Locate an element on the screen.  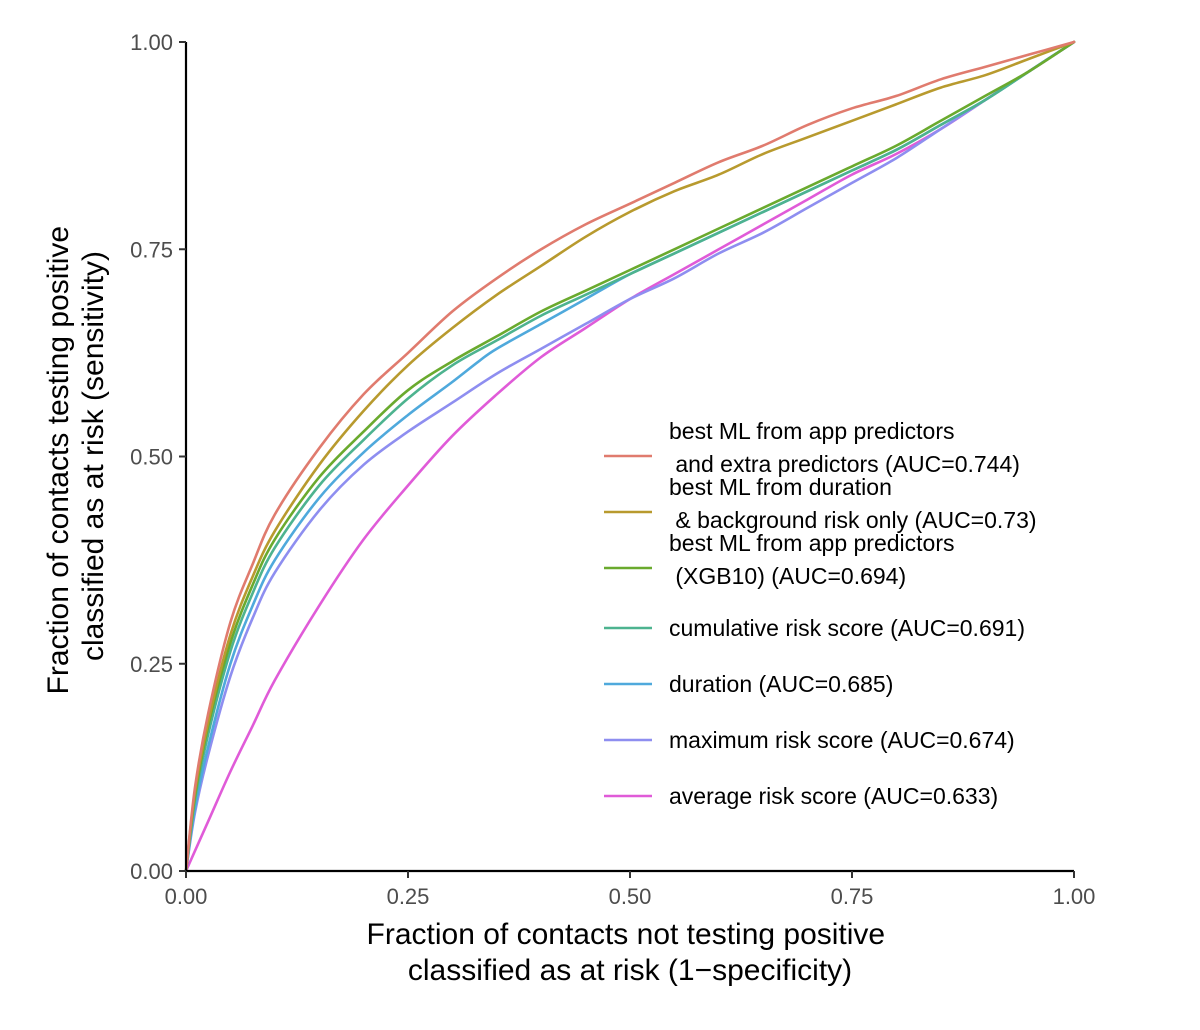
legend-label-line: duration (AUC=0.685) is located at coordinates (781, 684).